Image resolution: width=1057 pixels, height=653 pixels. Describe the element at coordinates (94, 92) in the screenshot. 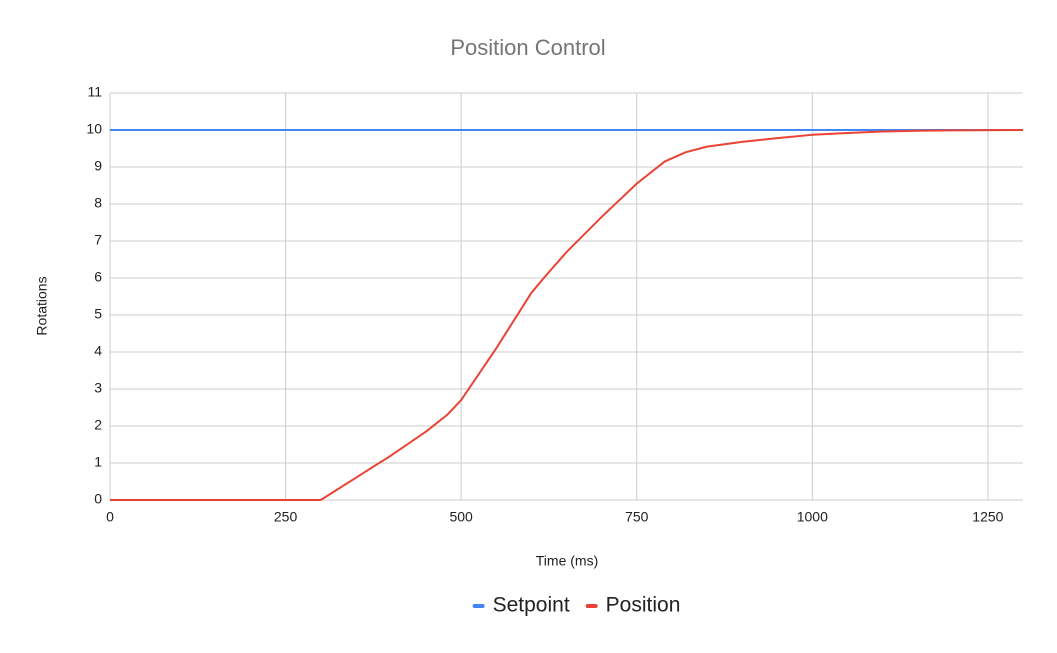

I see `y-tick-label: 11` at that location.